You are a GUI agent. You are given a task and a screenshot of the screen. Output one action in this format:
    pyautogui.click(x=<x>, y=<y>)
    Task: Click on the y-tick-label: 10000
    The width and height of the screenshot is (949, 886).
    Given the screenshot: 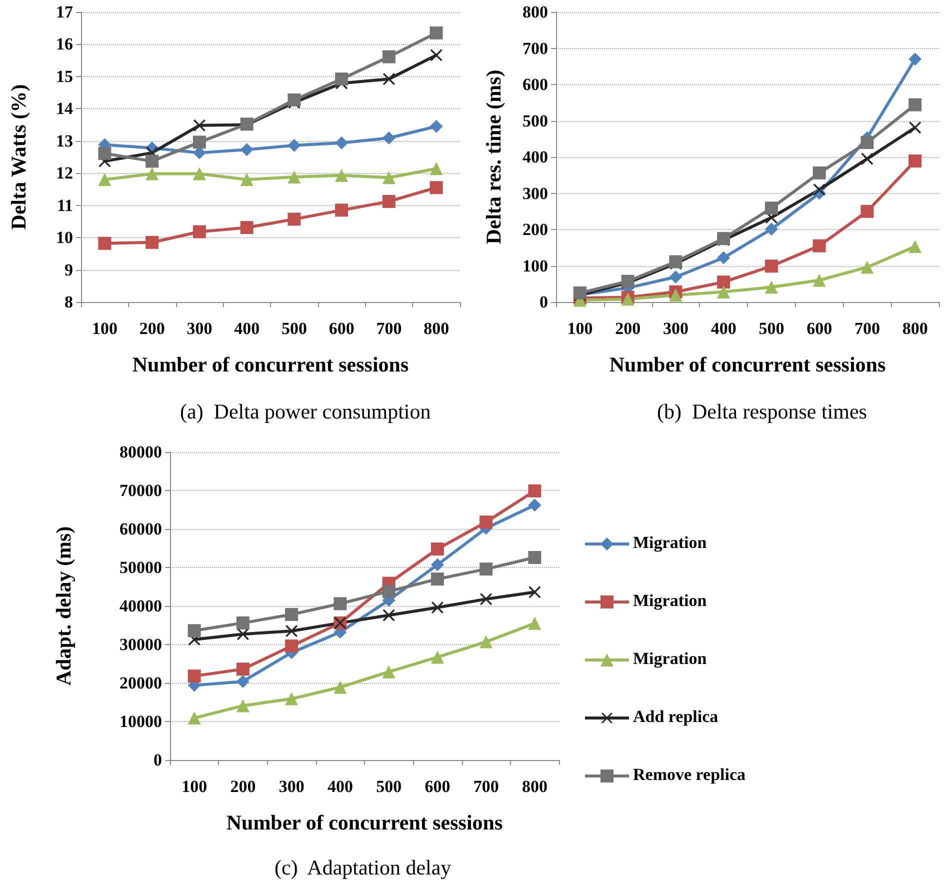 What is the action you would take?
    pyautogui.click(x=141, y=721)
    